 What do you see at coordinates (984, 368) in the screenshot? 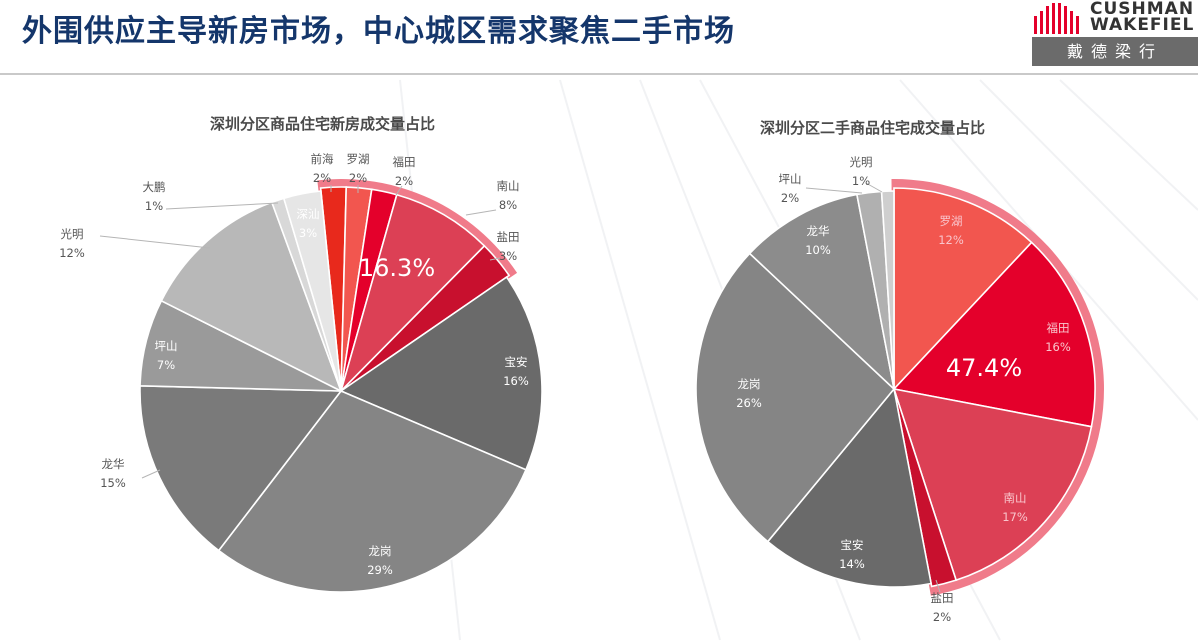
I see `pie2-highlight-total: 47.4%` at bounding box center [984, 368].